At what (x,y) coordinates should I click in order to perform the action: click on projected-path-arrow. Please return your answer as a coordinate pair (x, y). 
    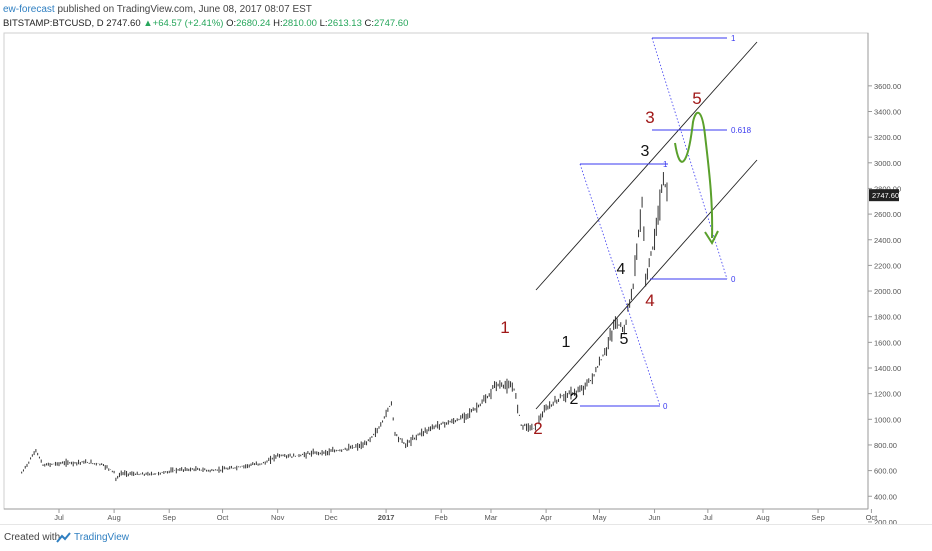
    Looking at the image, I should click on (694, 175).